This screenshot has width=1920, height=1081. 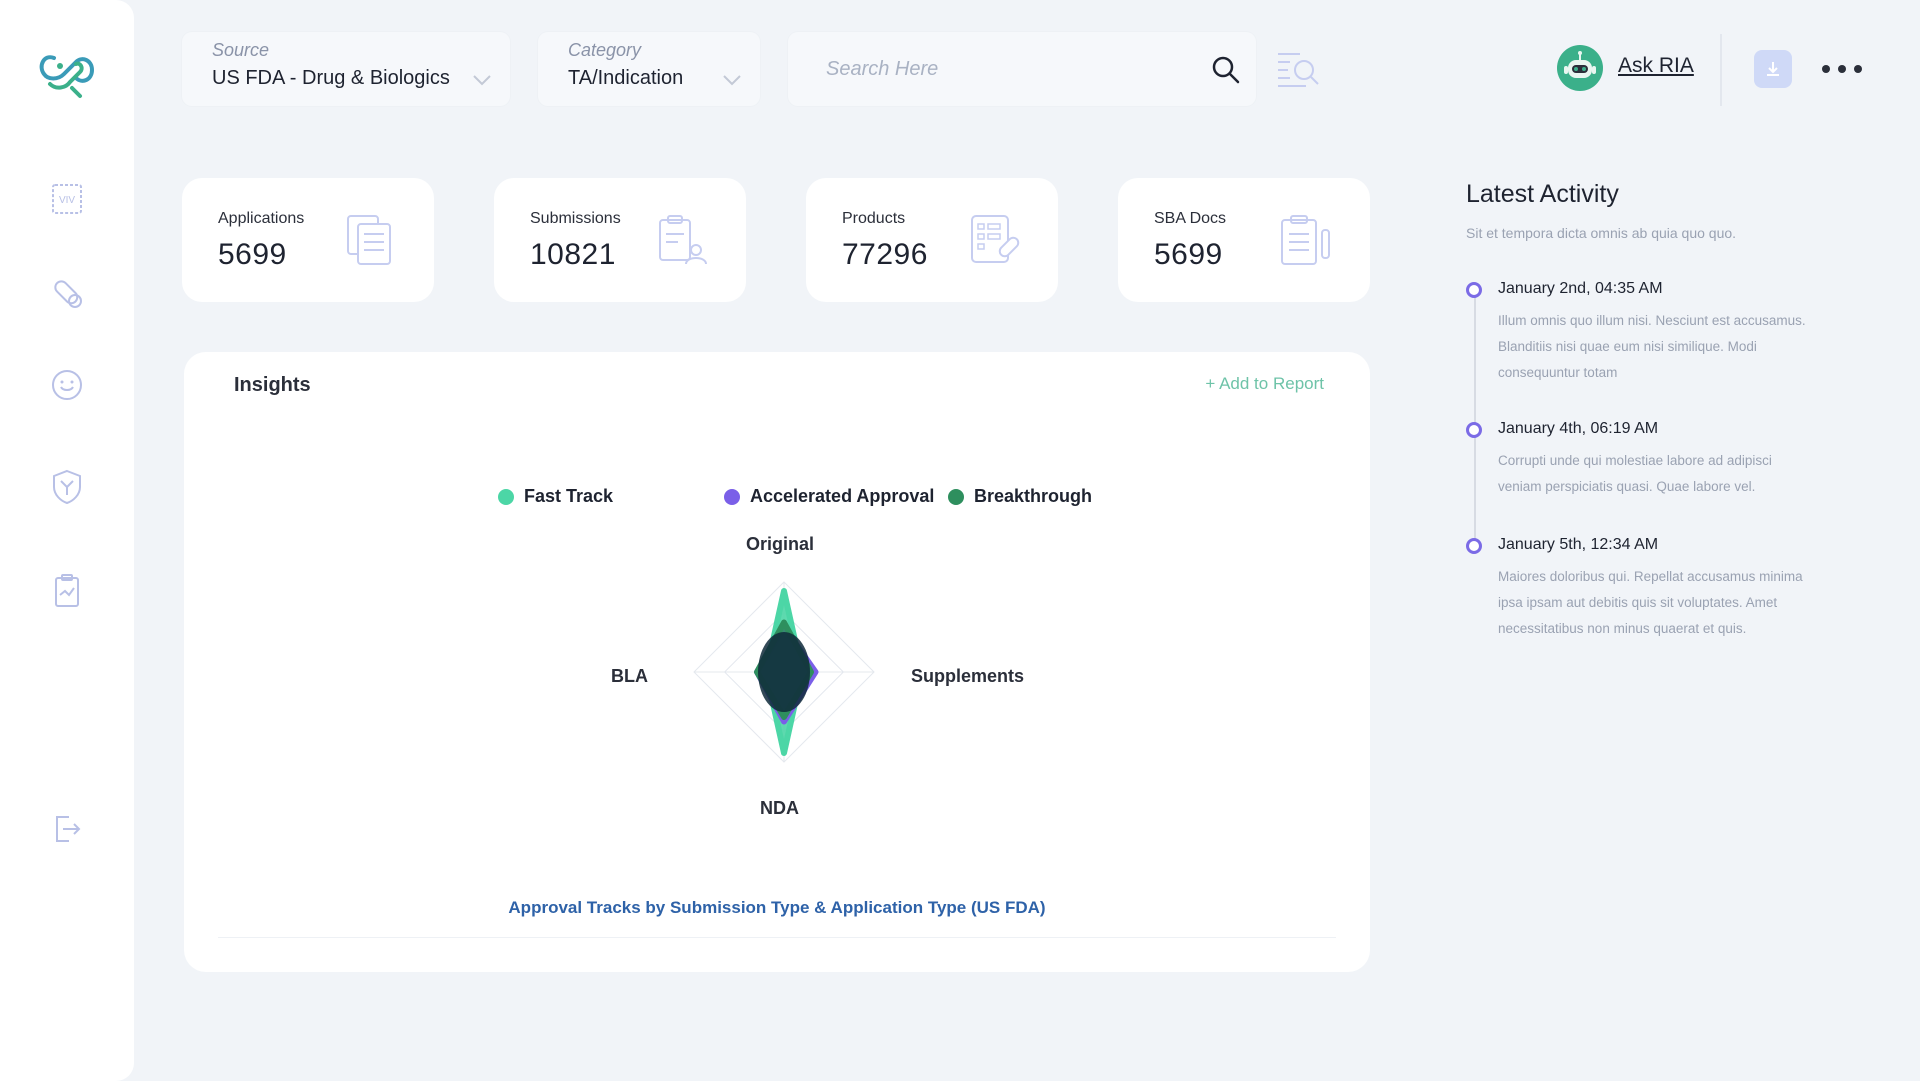 I want to click on radar-overlap-core, so click(x=784, y=672).